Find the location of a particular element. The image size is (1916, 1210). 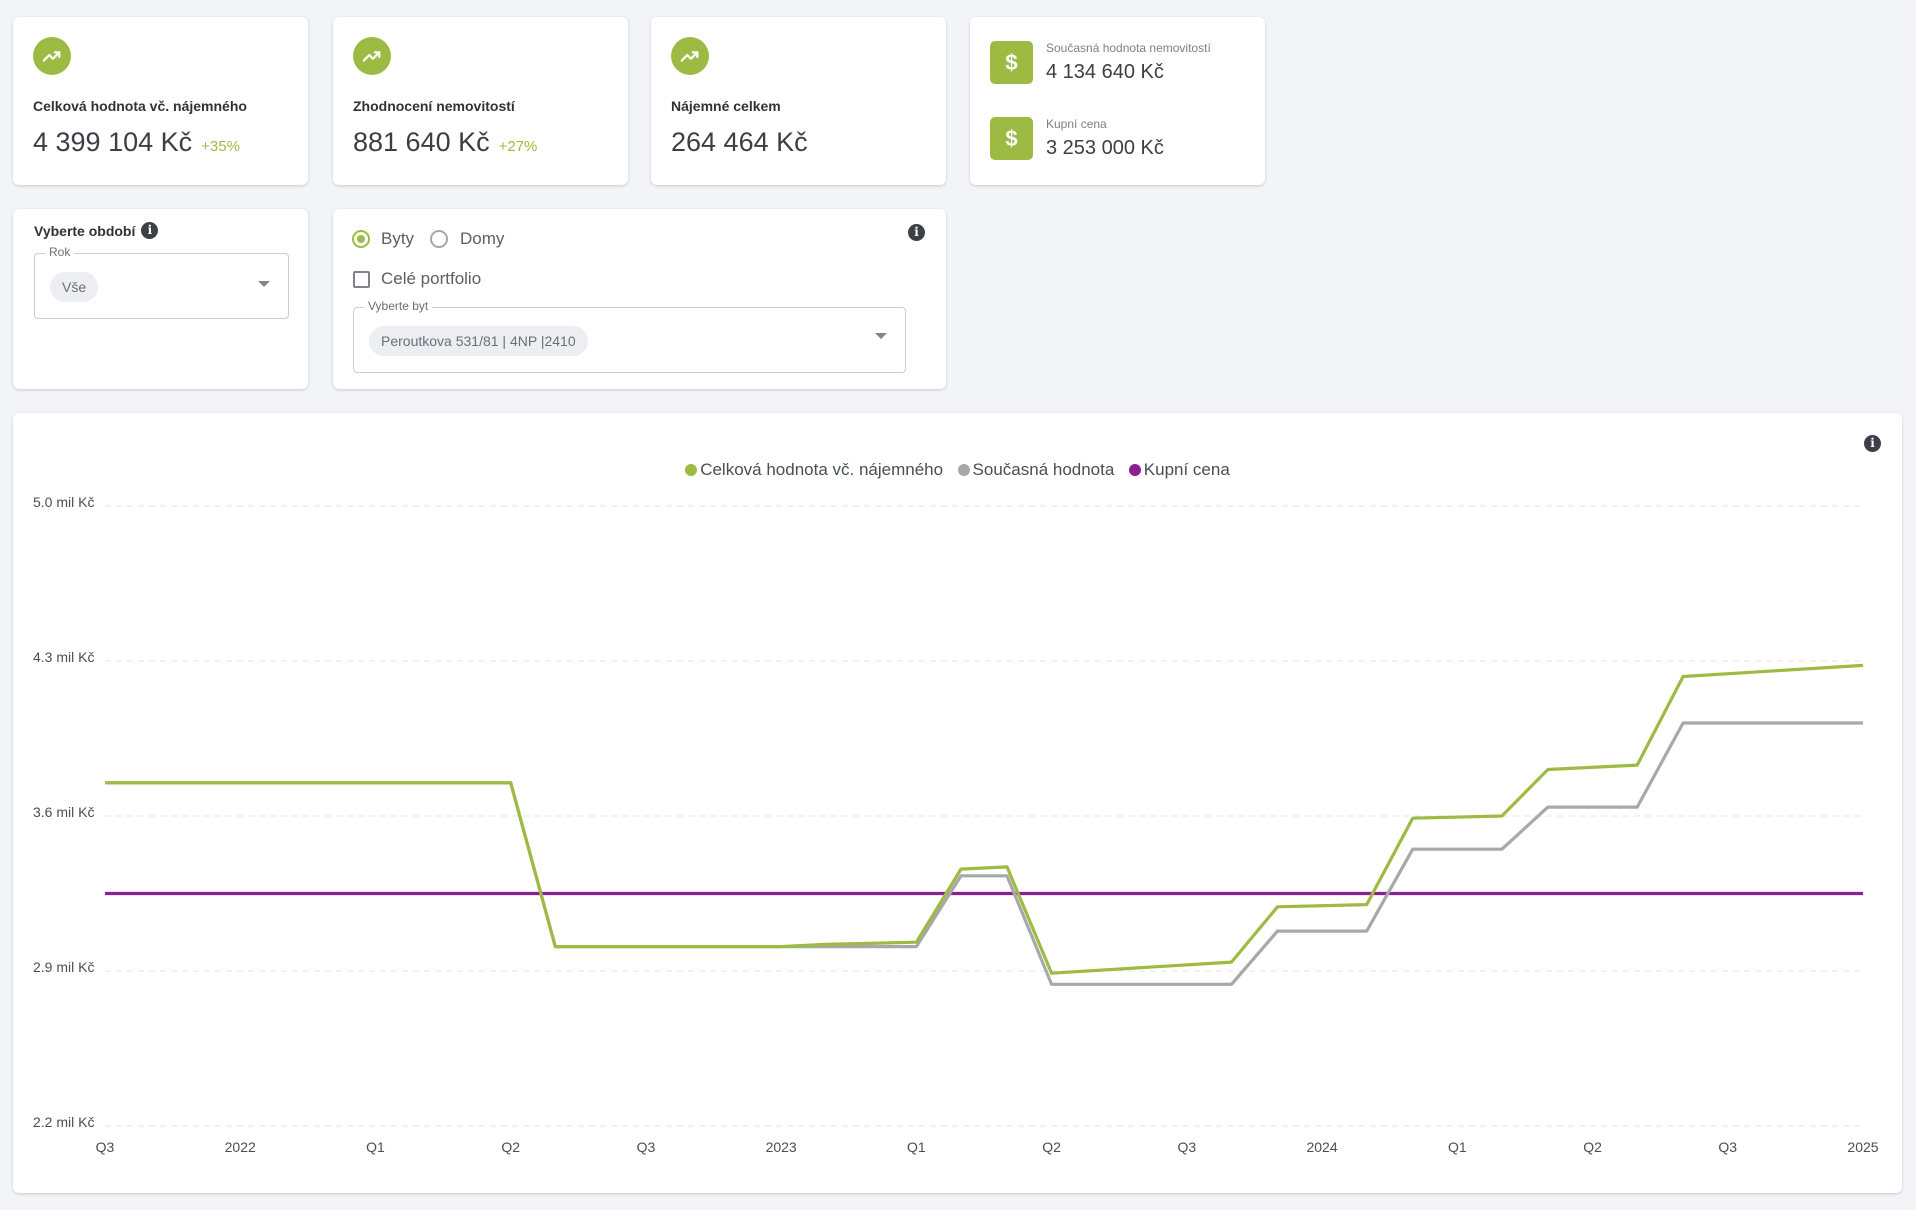

y-tick-label: 2.2 mil Kč is located at coordinates (63, 1122).